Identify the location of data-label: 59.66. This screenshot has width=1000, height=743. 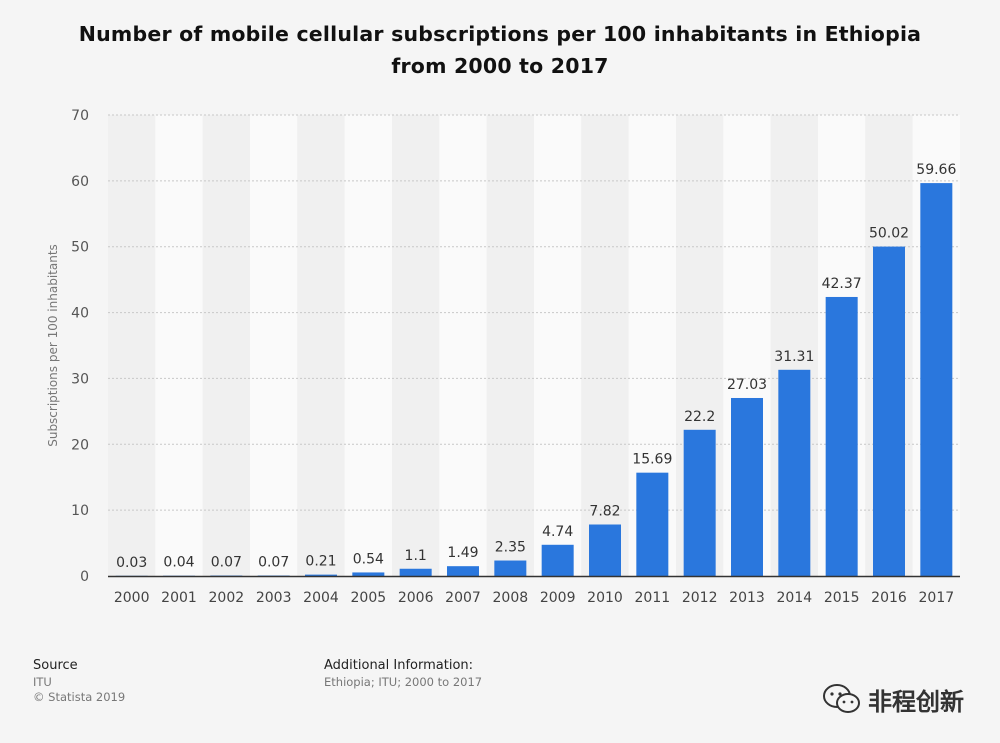
(936, 170).